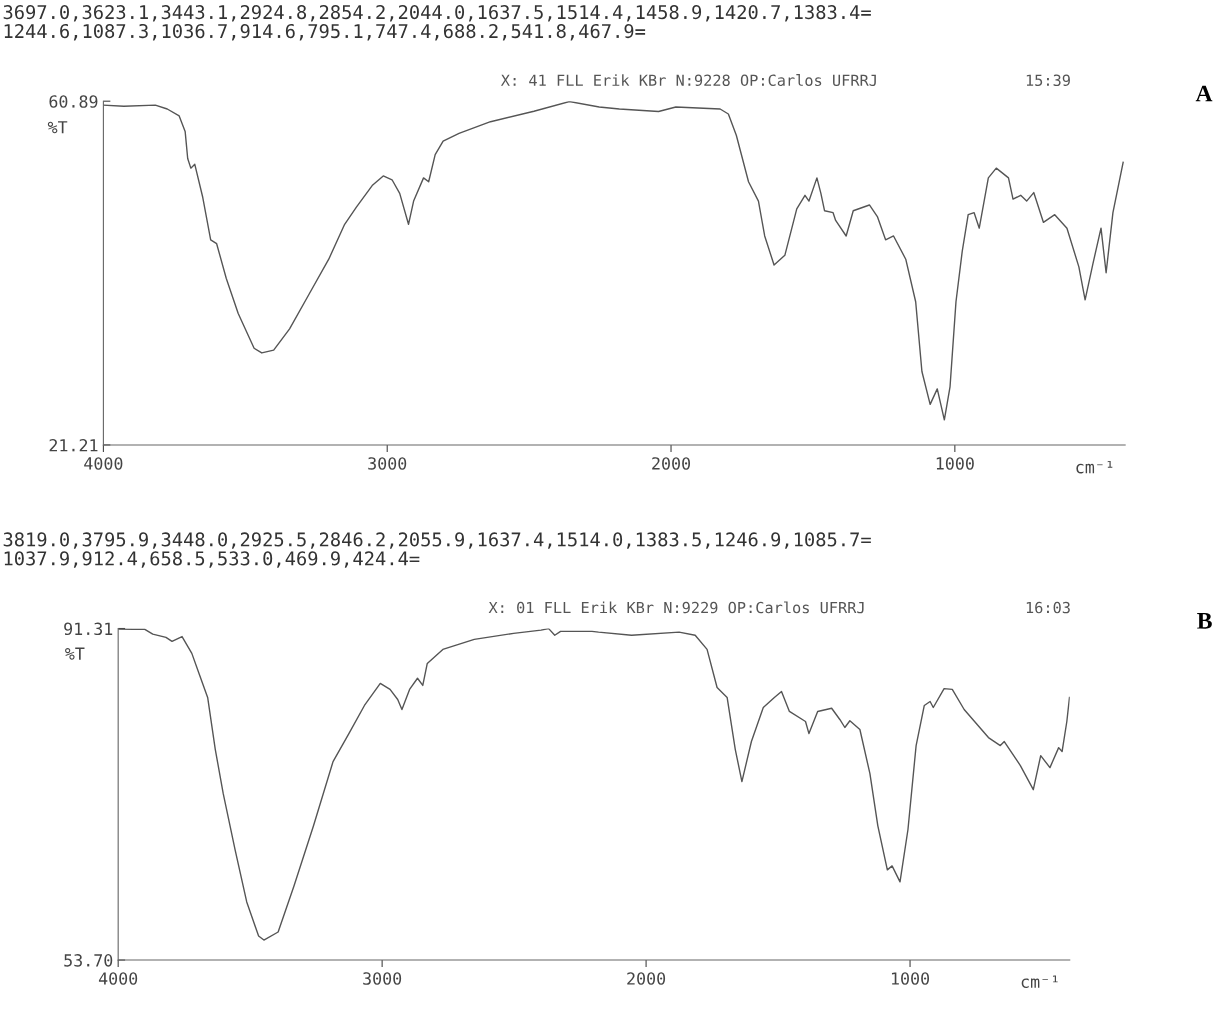 The height and width of the screenshot is (1017, 1231). I want to click on y-tick-label: 60.89, so click(73, 101).